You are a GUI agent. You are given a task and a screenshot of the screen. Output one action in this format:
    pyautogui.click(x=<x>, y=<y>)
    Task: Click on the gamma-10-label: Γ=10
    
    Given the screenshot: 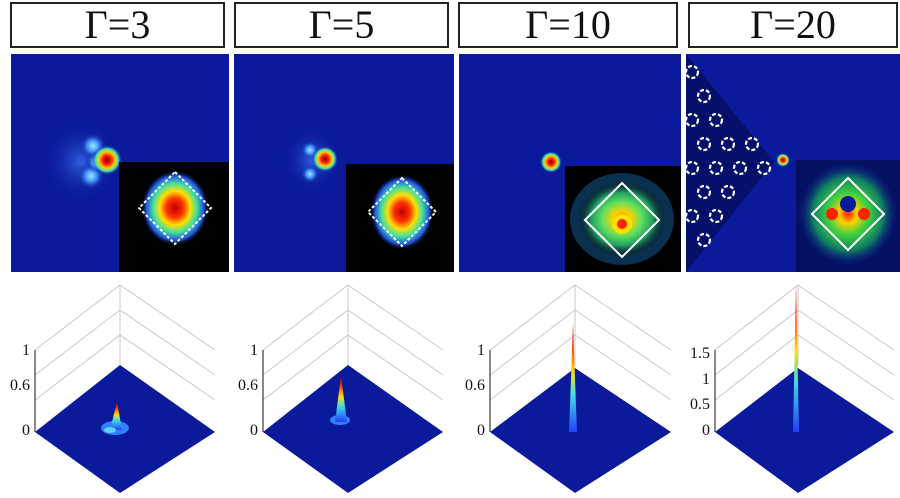 What is the action you would take?
    pyautogui.click(x=568, y=25)
    